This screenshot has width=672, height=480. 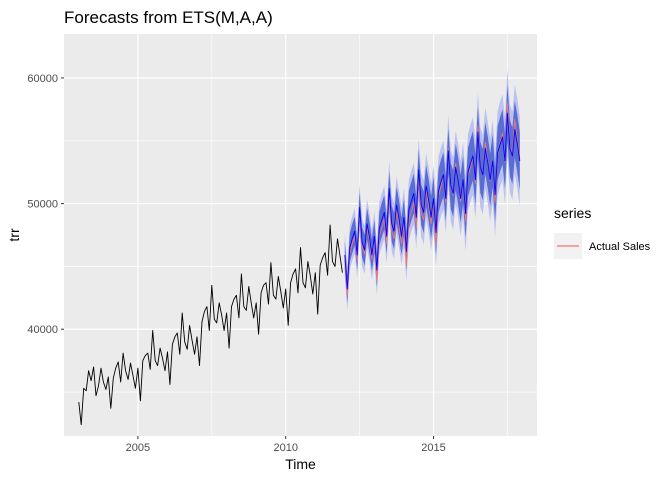 What do you see at coordinates (300, 464) in the screenshot?
I see `x-axis-title: Time` at bounding box center [300, 464].